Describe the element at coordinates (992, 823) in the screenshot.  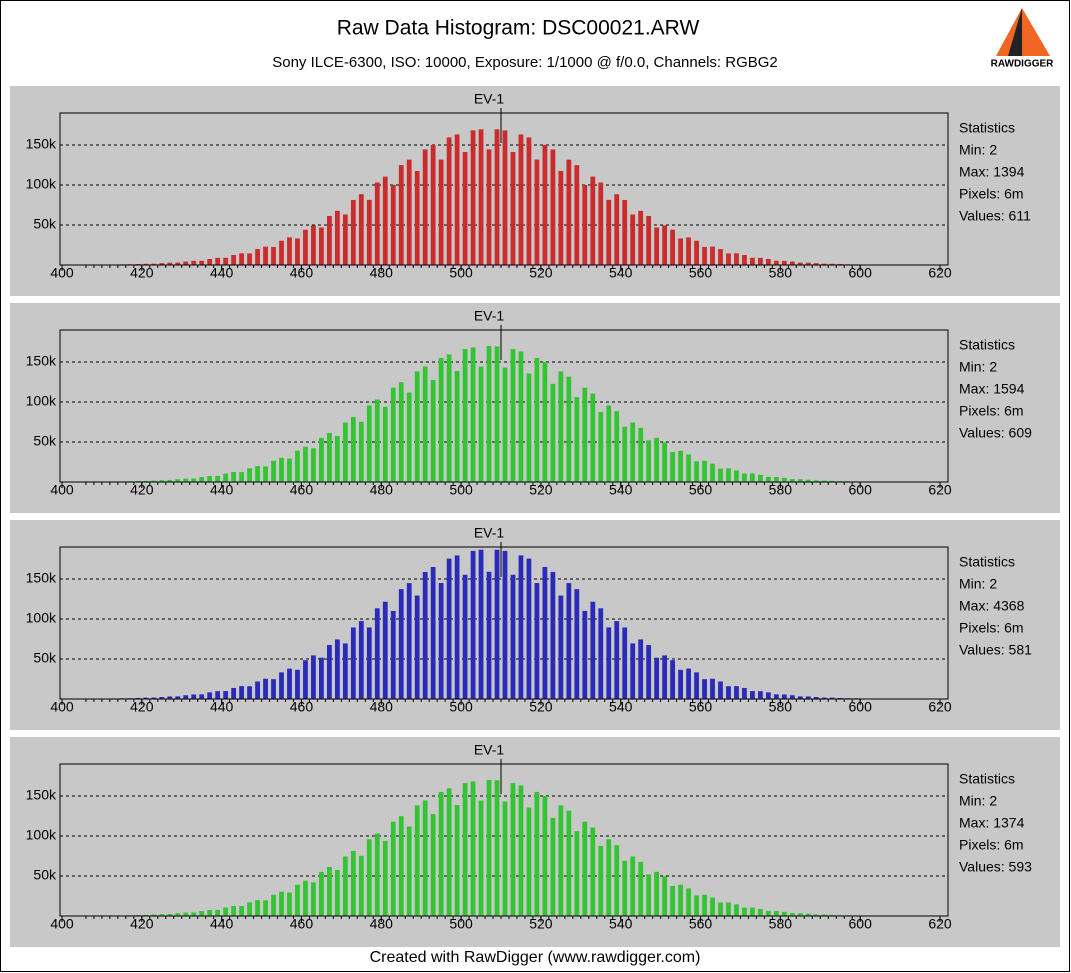
I see `statistic: Max: 1374` at that location.